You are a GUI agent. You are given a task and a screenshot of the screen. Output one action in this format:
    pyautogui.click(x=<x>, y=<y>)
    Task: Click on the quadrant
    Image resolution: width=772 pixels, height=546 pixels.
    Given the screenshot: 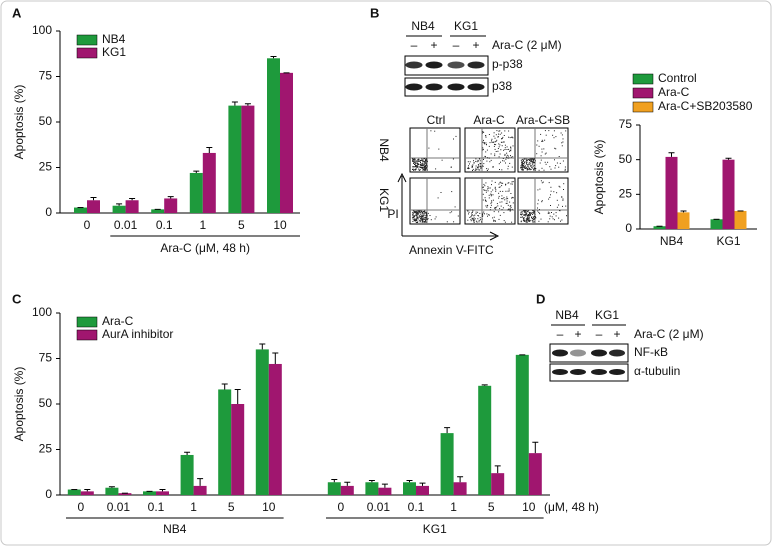 What is the action you would take?
    pyautogui.click(x=435, y=150)
    